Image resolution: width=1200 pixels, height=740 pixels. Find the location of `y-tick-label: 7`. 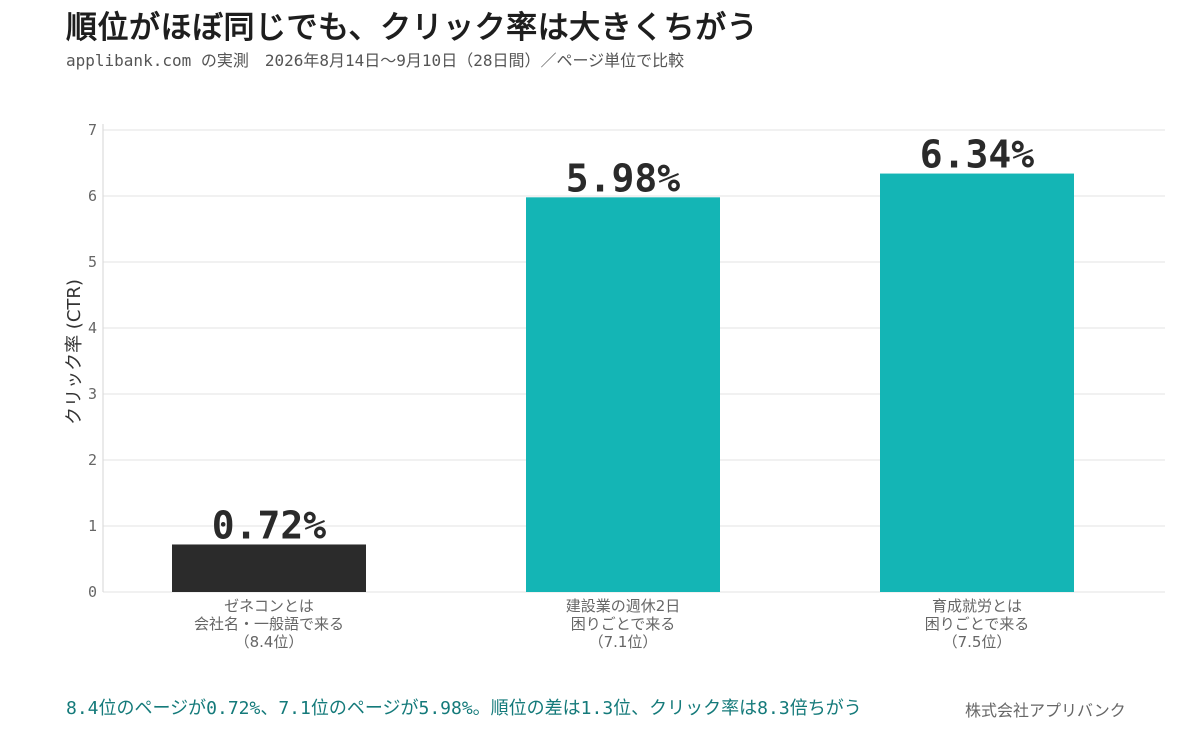

y-tick-label: 7 is located at coordinates (92, 130).